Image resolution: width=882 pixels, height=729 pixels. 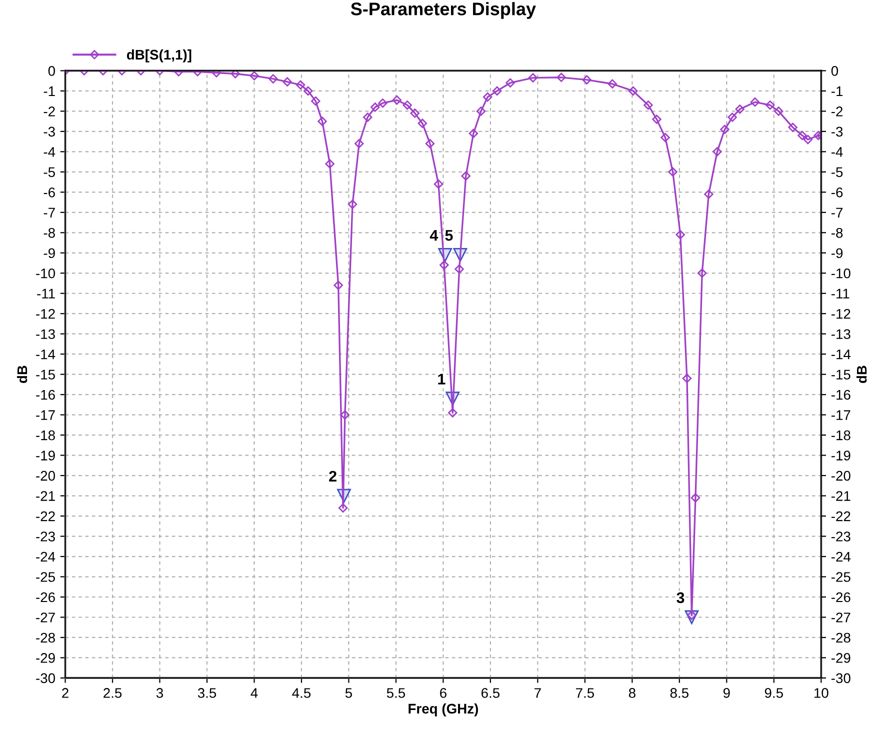 I want to click on y-tick-label: -23, so click(x=45, y=537).